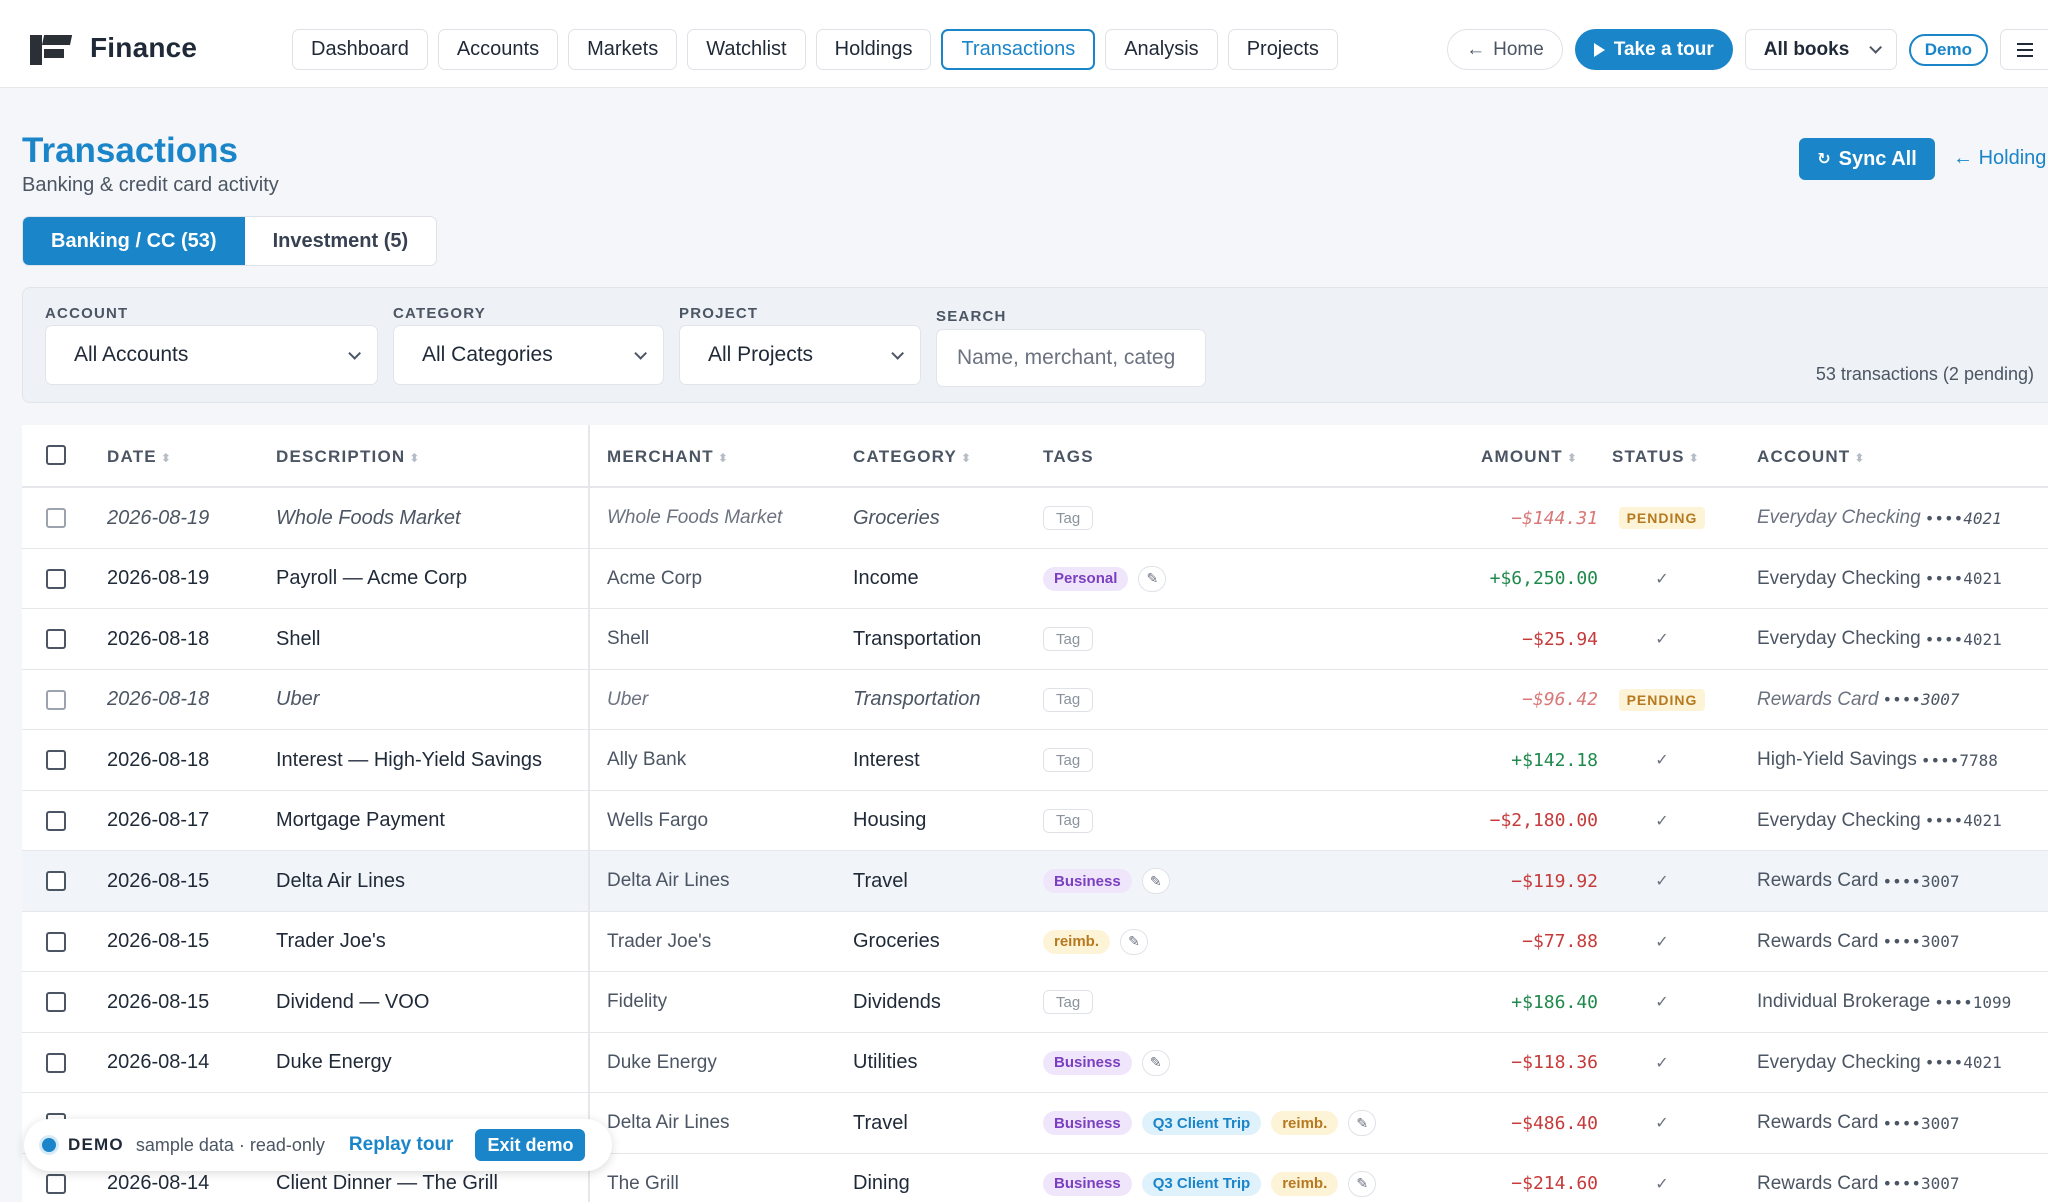 This screenshot has height=1202, width=2048. What do you see at coordinates (1018, 49) in the screenshot?
I see `nav-transactions: Transactions` at bounding box center [1018, 49].